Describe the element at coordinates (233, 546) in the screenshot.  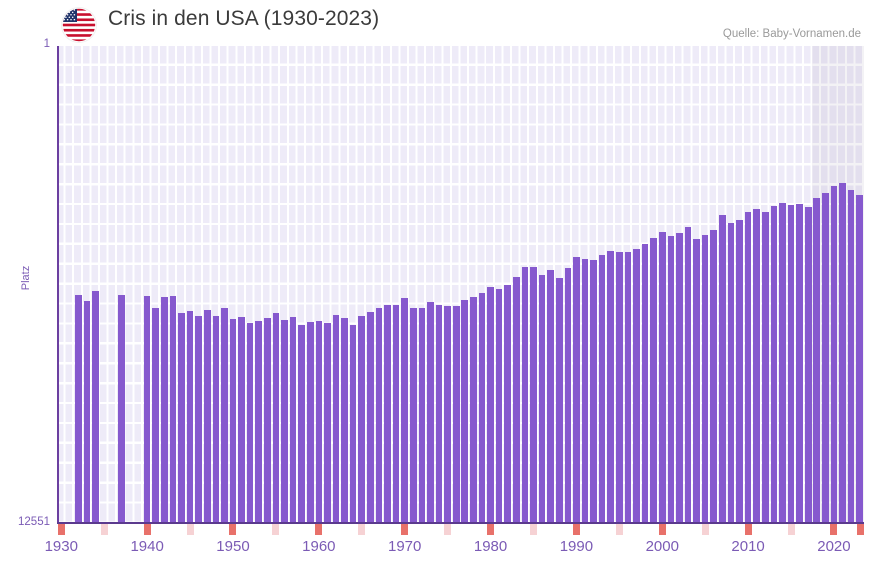
I see `x-tick-label: 1950` at that location.